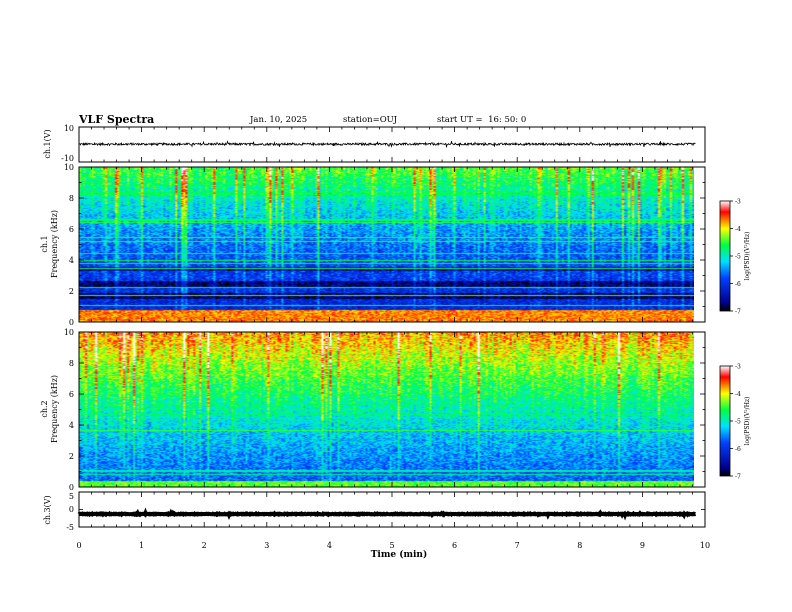 The height and width of the screenshot is (612, 792). I want to click on ch3-waveform-frame, so click(392, 509).